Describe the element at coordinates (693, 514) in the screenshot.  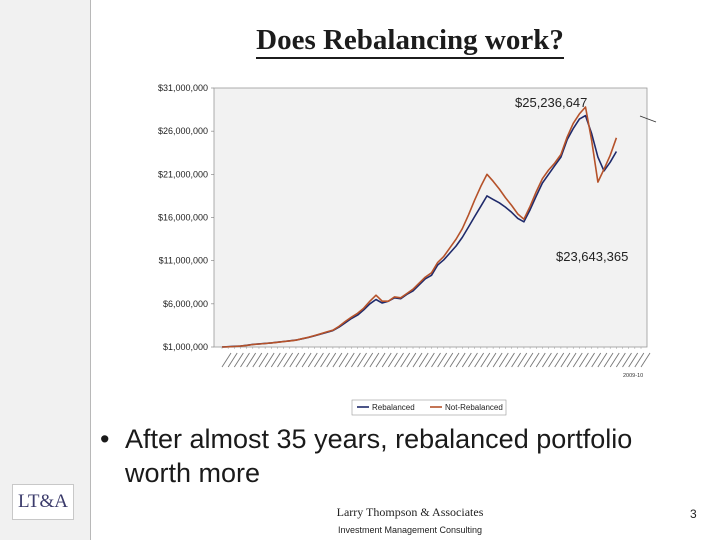
I see `page-number: 3` at that location.